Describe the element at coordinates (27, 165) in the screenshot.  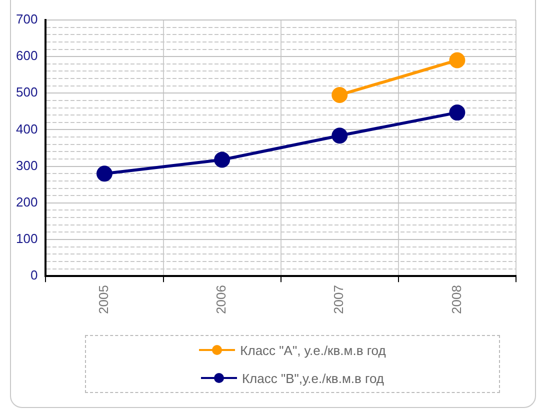
I see `y-tick-label: 300` at that location.